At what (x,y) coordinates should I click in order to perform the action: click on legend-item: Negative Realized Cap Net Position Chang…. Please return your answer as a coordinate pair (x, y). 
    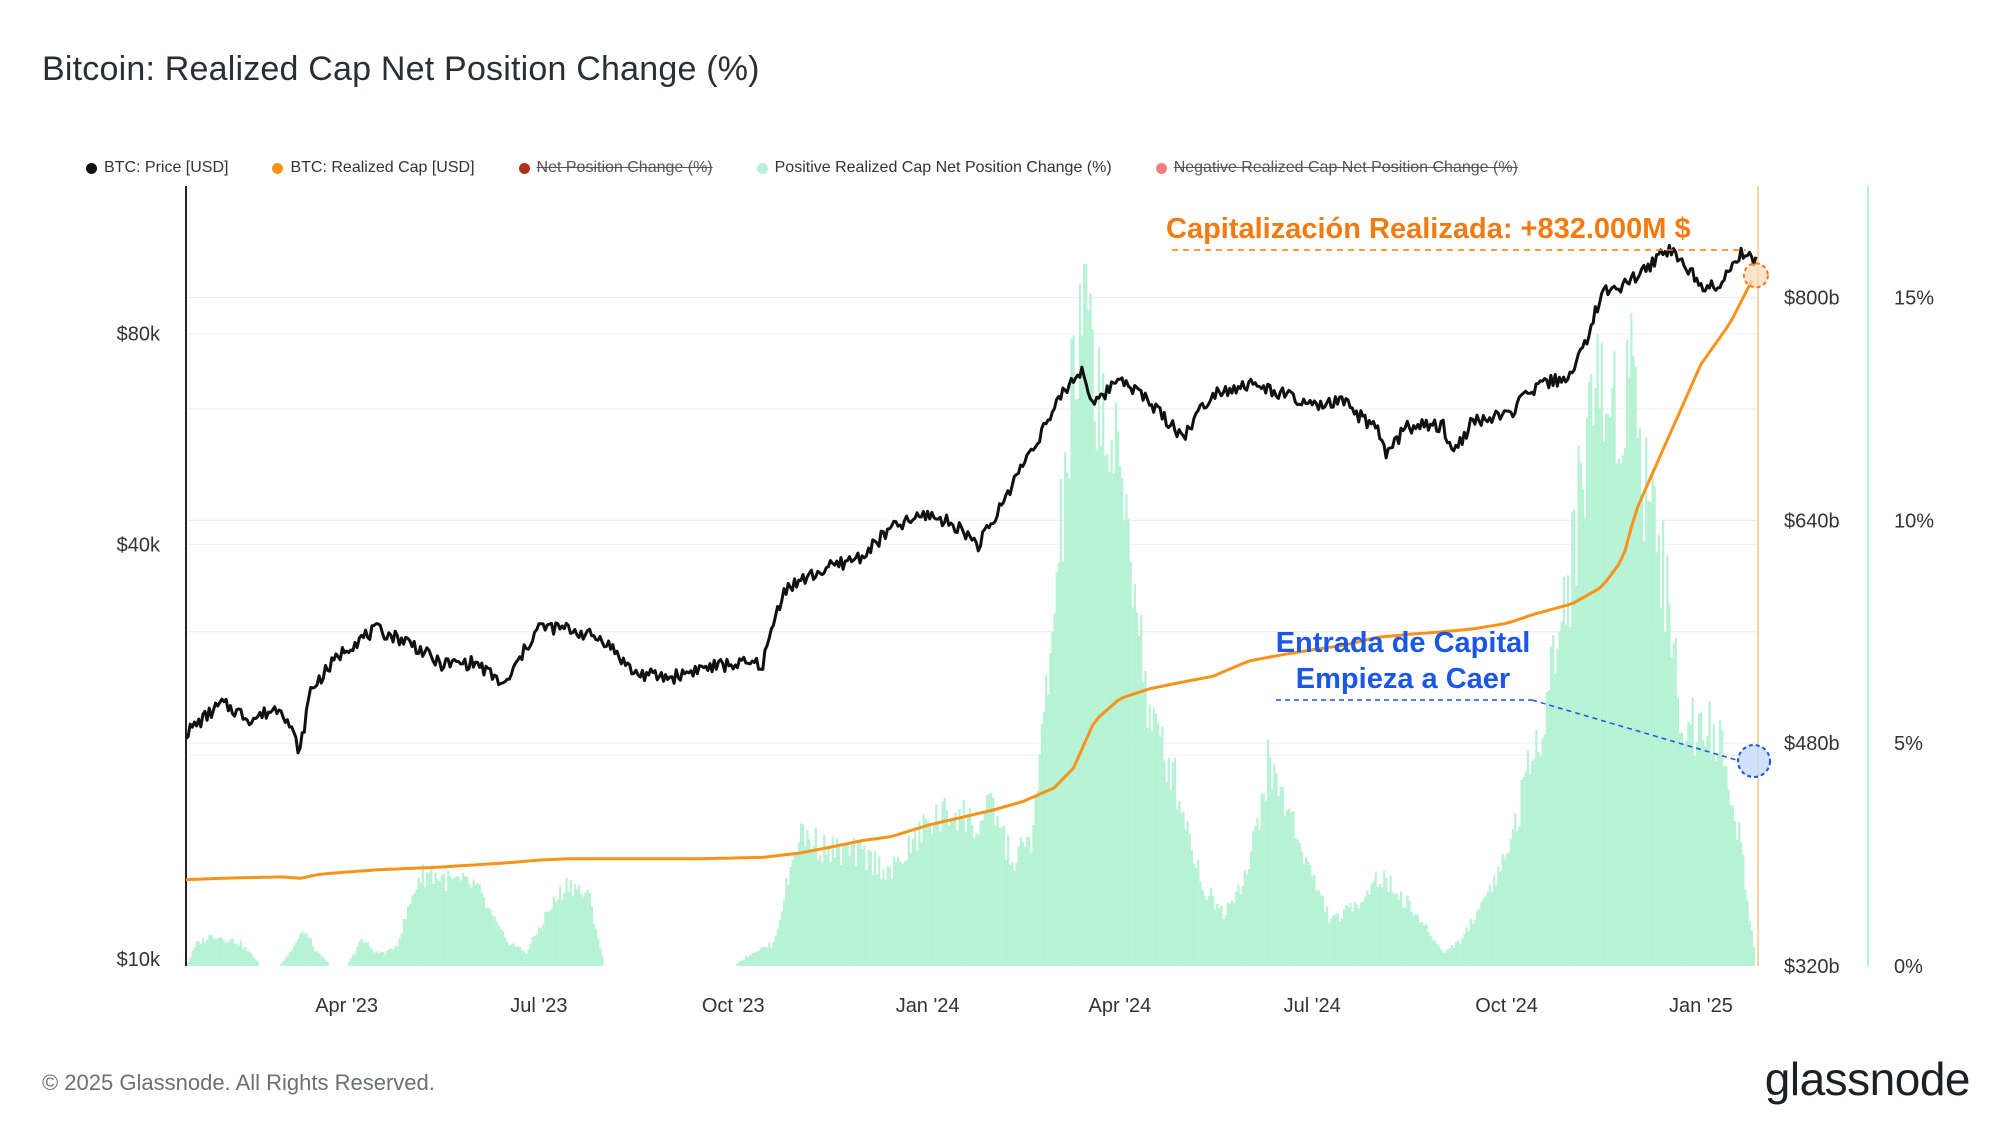
    Looking at the image, I should click on (1336, 168).